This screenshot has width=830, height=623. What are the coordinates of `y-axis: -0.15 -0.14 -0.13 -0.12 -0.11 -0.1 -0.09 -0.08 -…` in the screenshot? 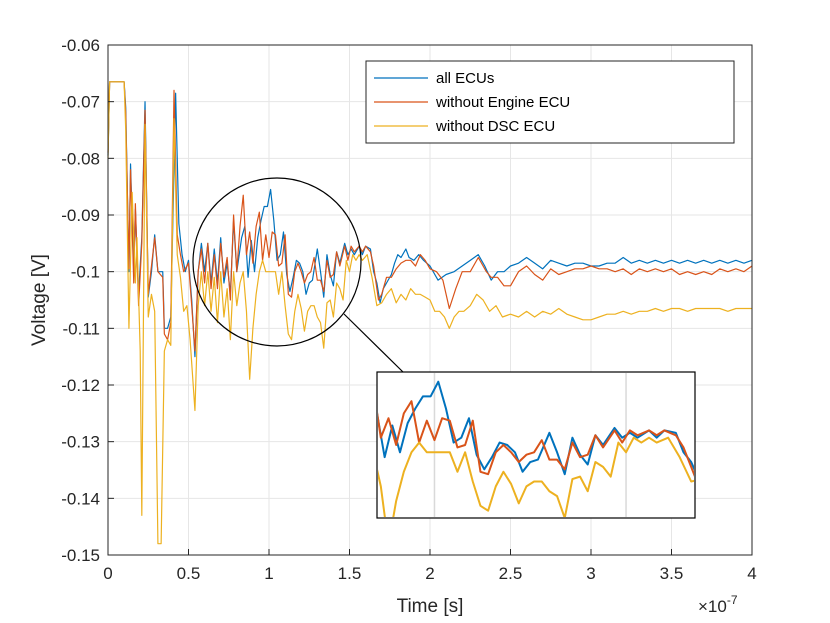 It's located at (87, 300).